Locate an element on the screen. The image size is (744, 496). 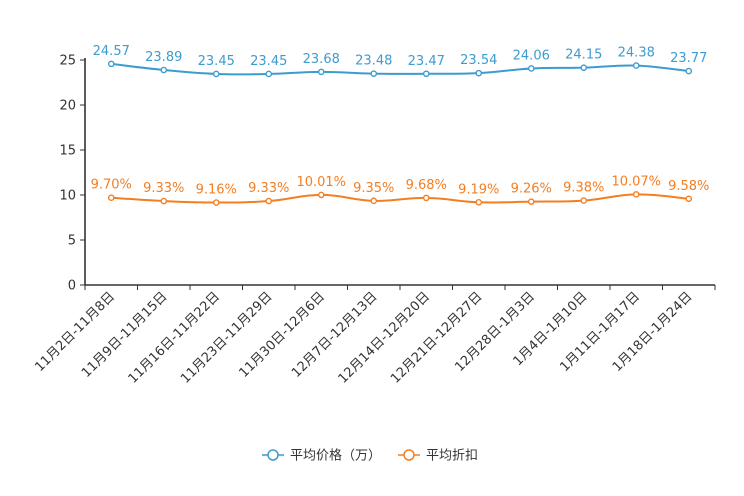
y-tick-label: 10 is located at coordinates (67, 196).